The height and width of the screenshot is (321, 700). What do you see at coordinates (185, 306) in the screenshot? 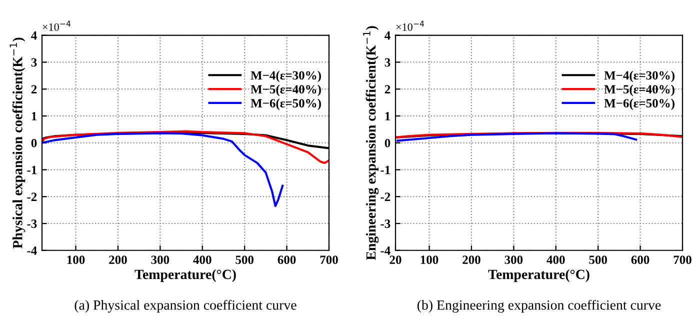
I see `text: (a) Physical expansion coefficient curve` at bounding box center [185, 306].